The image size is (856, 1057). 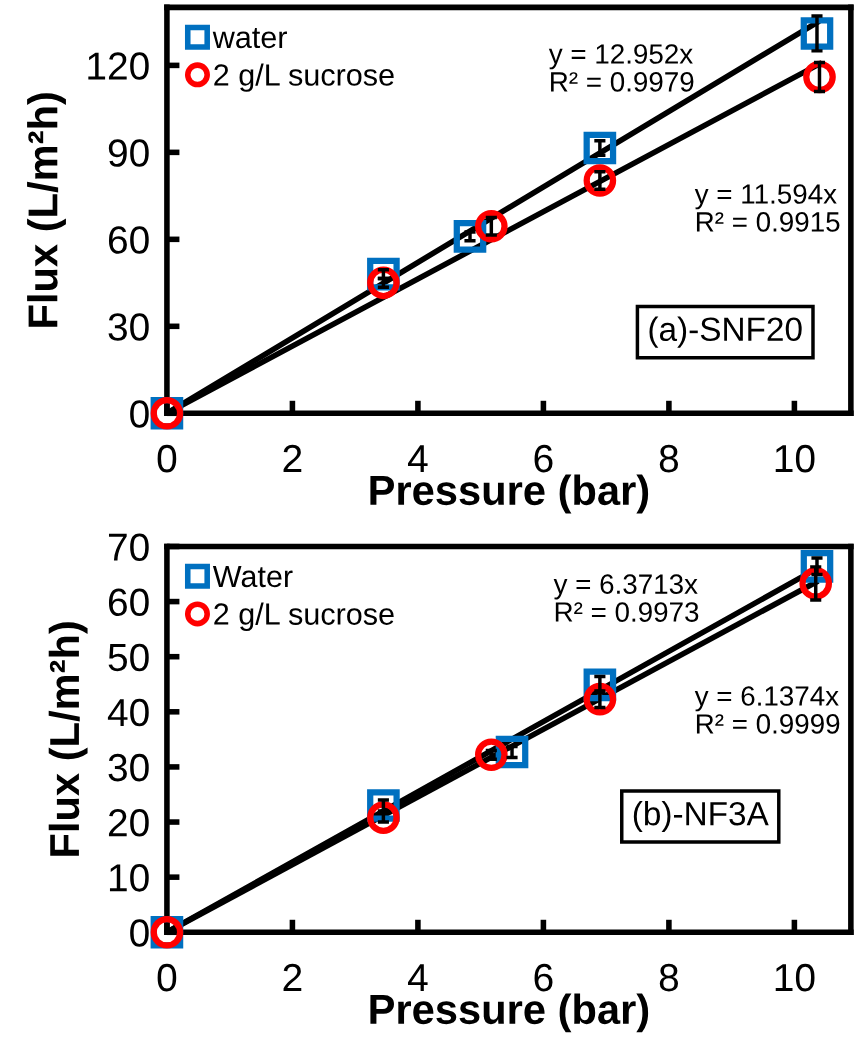 I want to click on annotation: y = 6.1374x R² = 0.9999, so click(x=767, y=710).